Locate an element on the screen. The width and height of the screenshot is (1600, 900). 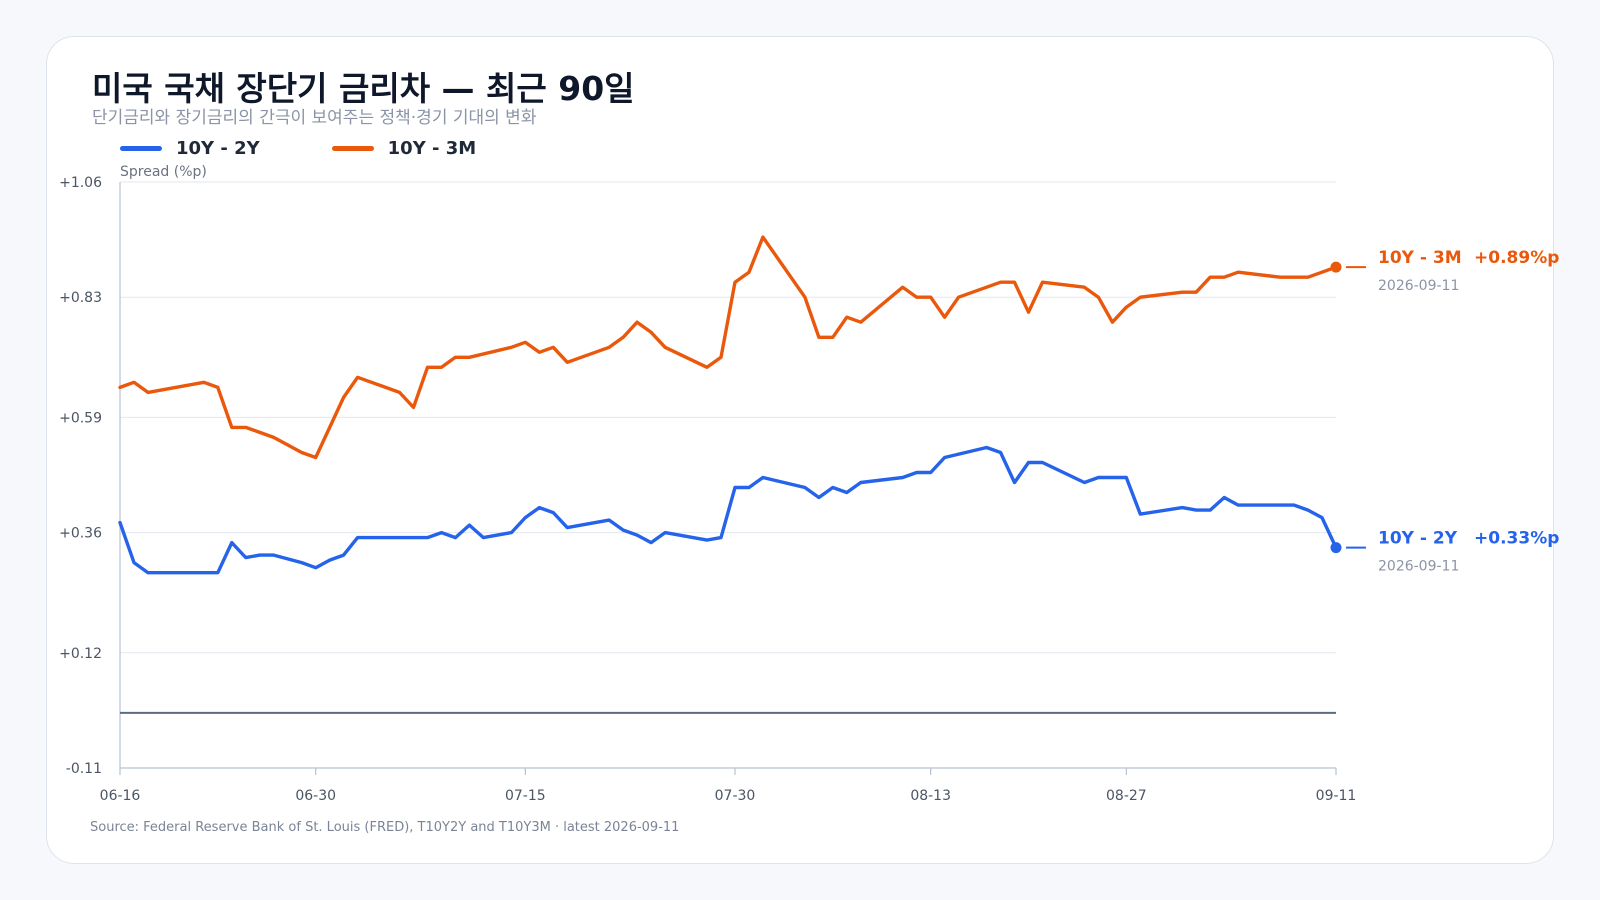
chart-subtitle: 단기금리와 장기금리의 간극이 보여주는 정책·경기 기대의 변화 is located at coordinates (314, 118).